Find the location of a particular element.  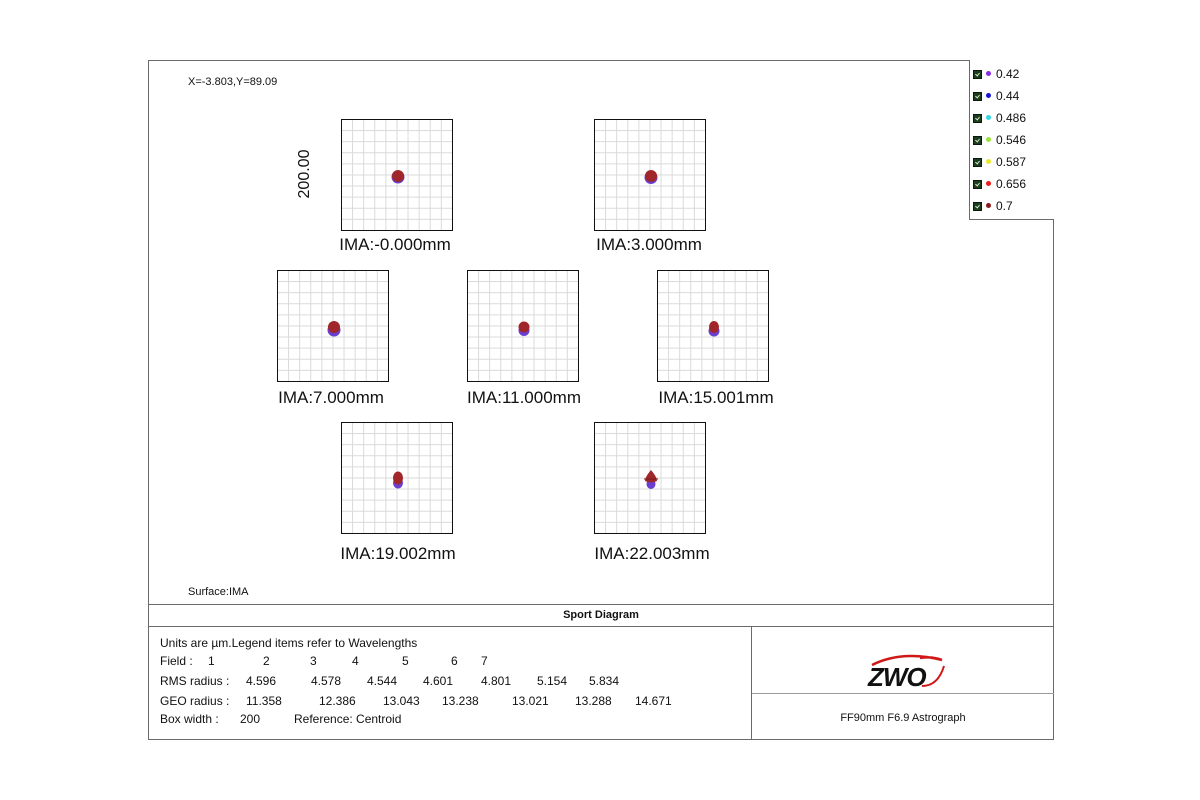

field-label: IMA:7.000mm is located at coordinates (331, 397).